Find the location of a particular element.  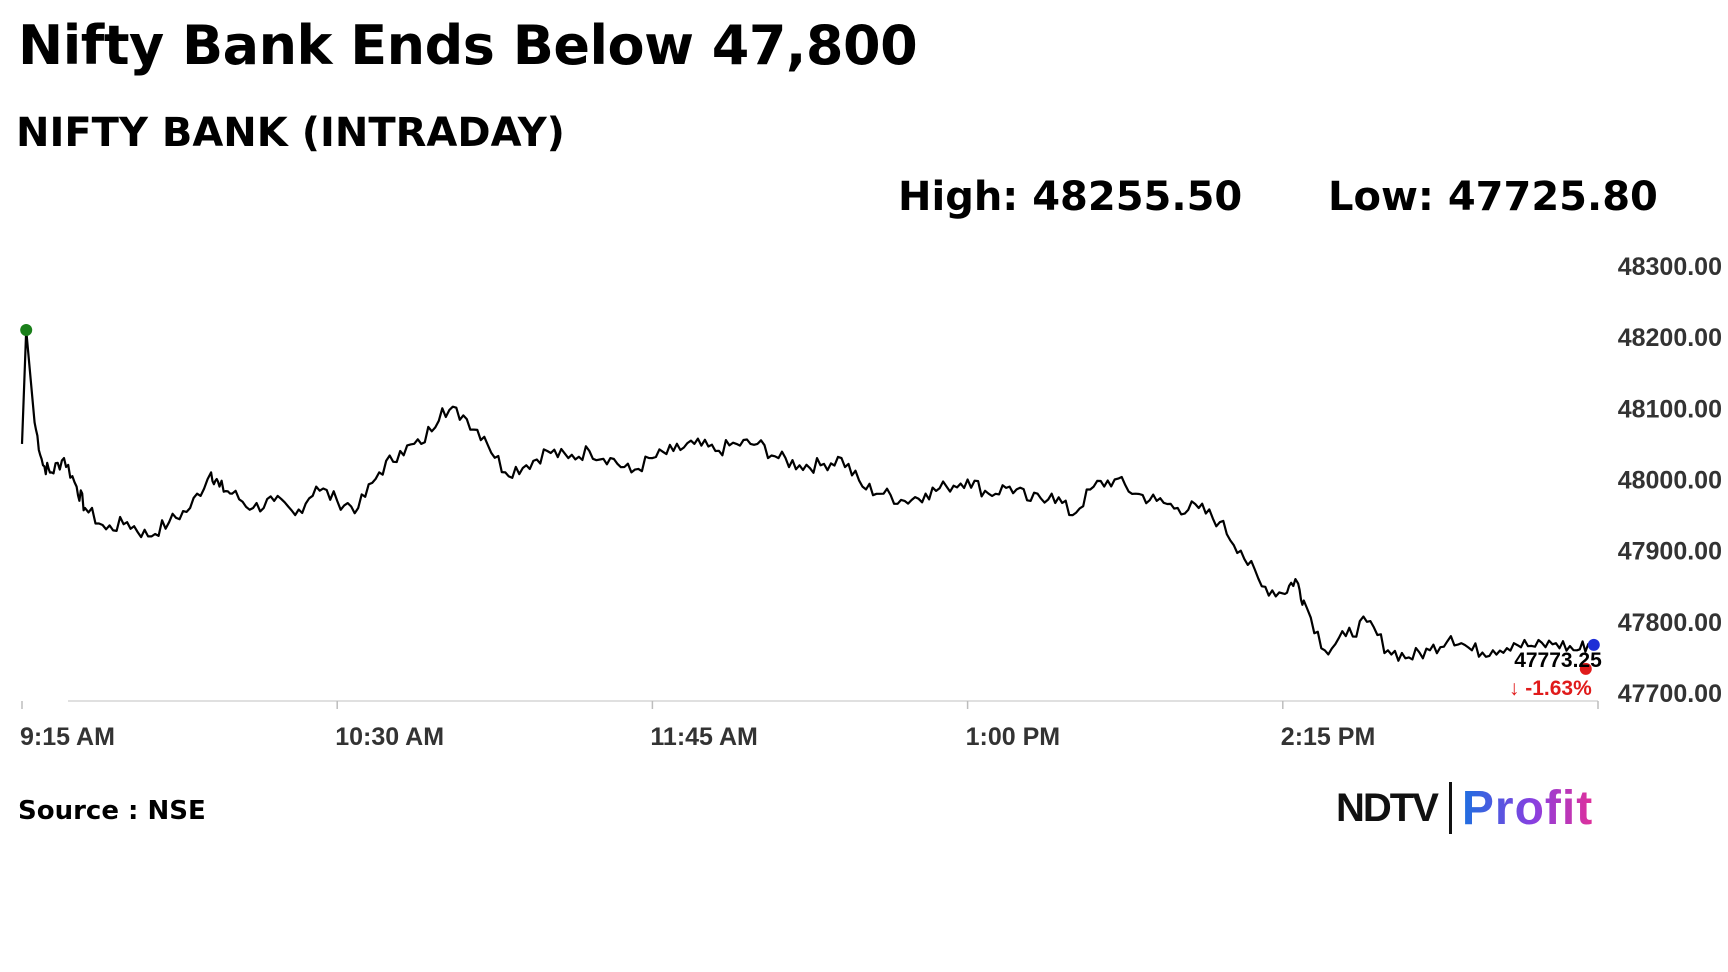

logo-divider is located at coordinates (1450, 808).